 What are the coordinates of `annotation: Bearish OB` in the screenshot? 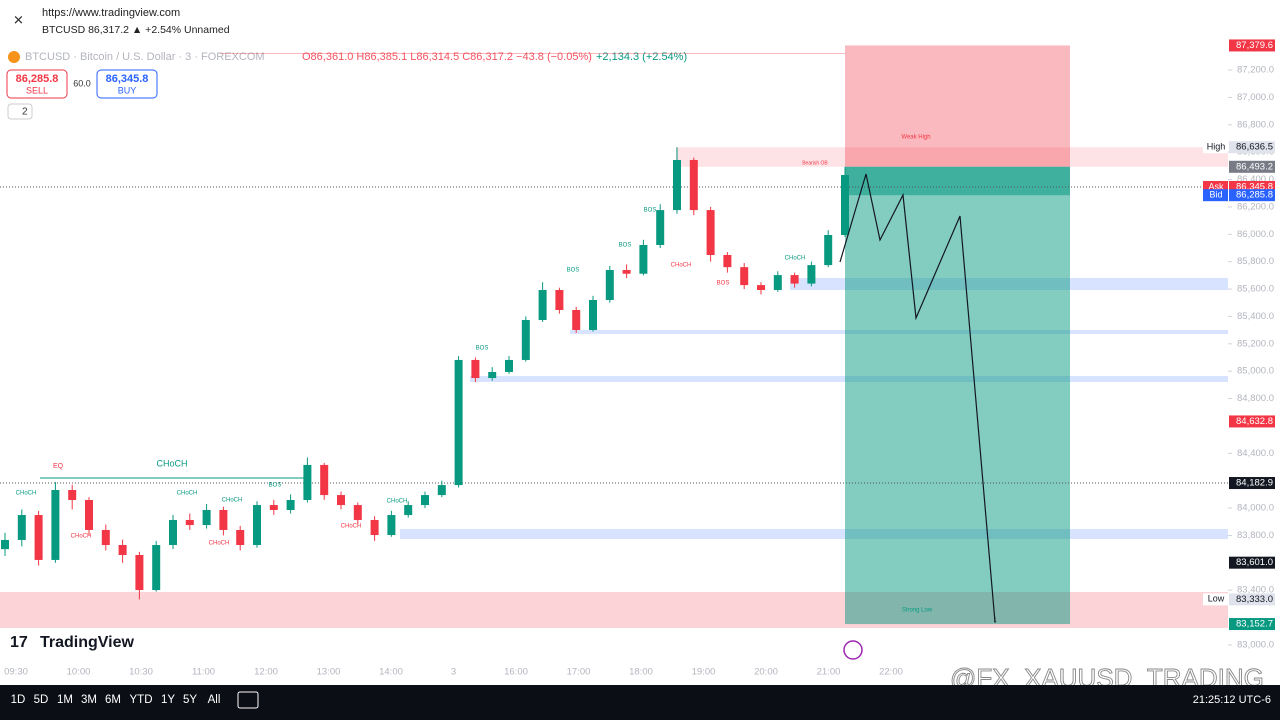 It's located at (815, 163).